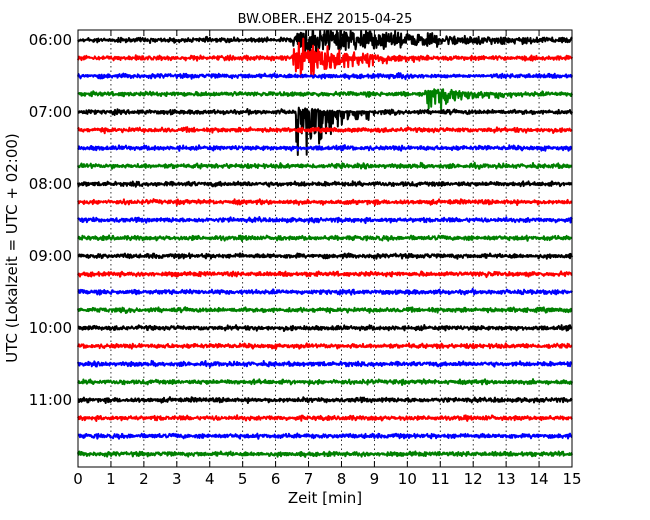 Image resolution: width=650 pixels, height=520 pixels. What do you see at coordinates (78, 479) in the screenshot?
I see `x-tick-label: 0` at bounding box center [78, 479].